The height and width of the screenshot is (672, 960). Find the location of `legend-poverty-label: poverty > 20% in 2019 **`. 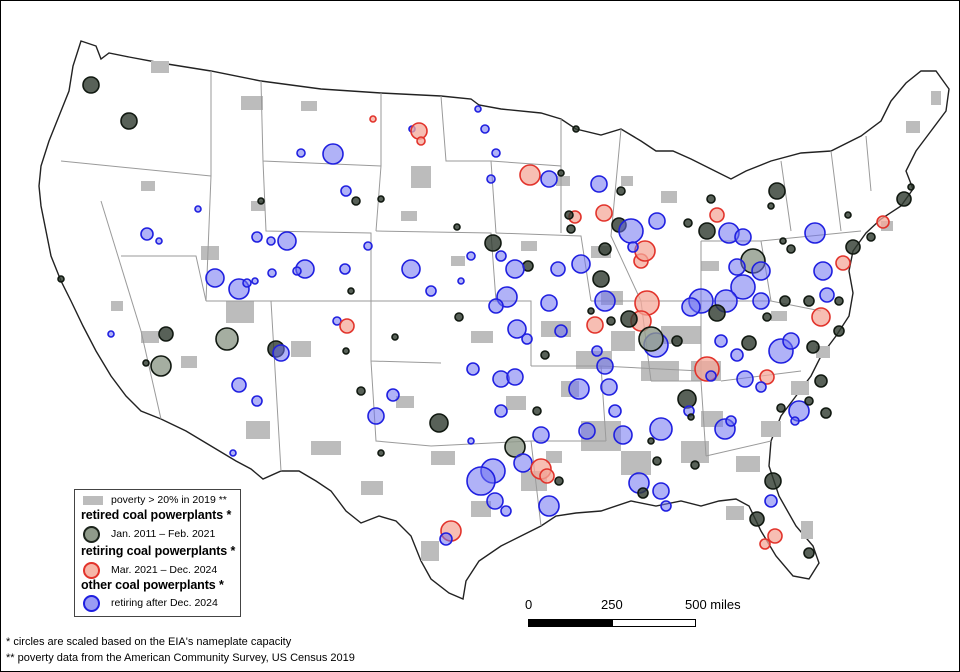

legend-poverty-label: poverty > 20% in 2019 ** is located at coordinates (169, 500).